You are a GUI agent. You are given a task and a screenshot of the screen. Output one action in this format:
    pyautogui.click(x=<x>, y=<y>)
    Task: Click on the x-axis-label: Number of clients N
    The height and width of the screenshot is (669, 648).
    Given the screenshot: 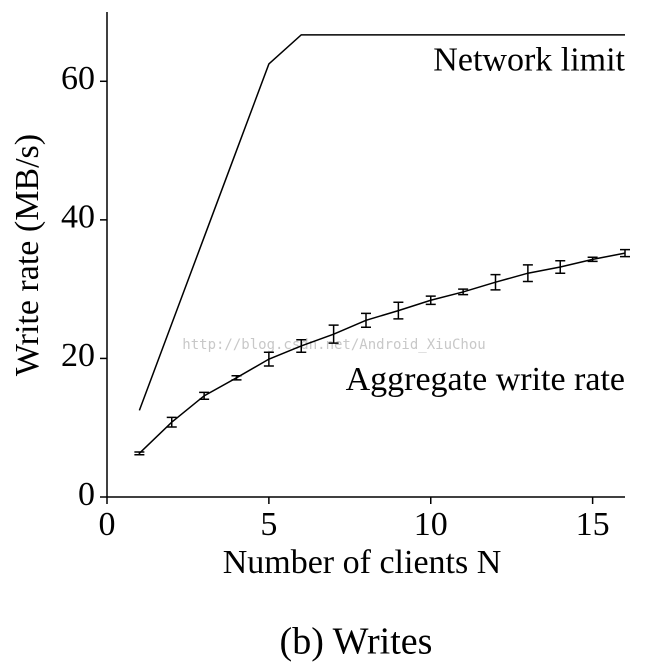 What is the action you would take?
    pyautogui.click(x=362, y=562)
    